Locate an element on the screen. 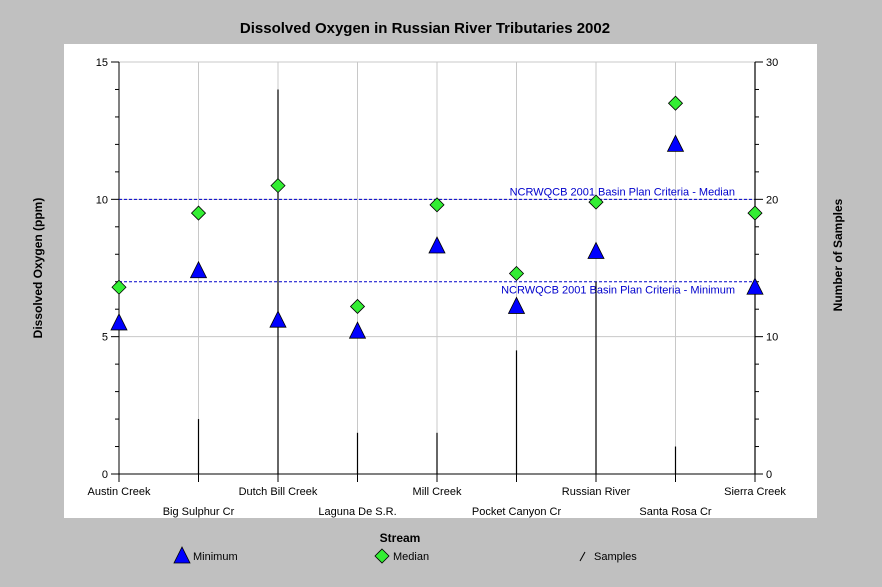 The width and height of the screenshot is (882, 587). y2-tick-label: 30 is located at coordinates (772, 63).